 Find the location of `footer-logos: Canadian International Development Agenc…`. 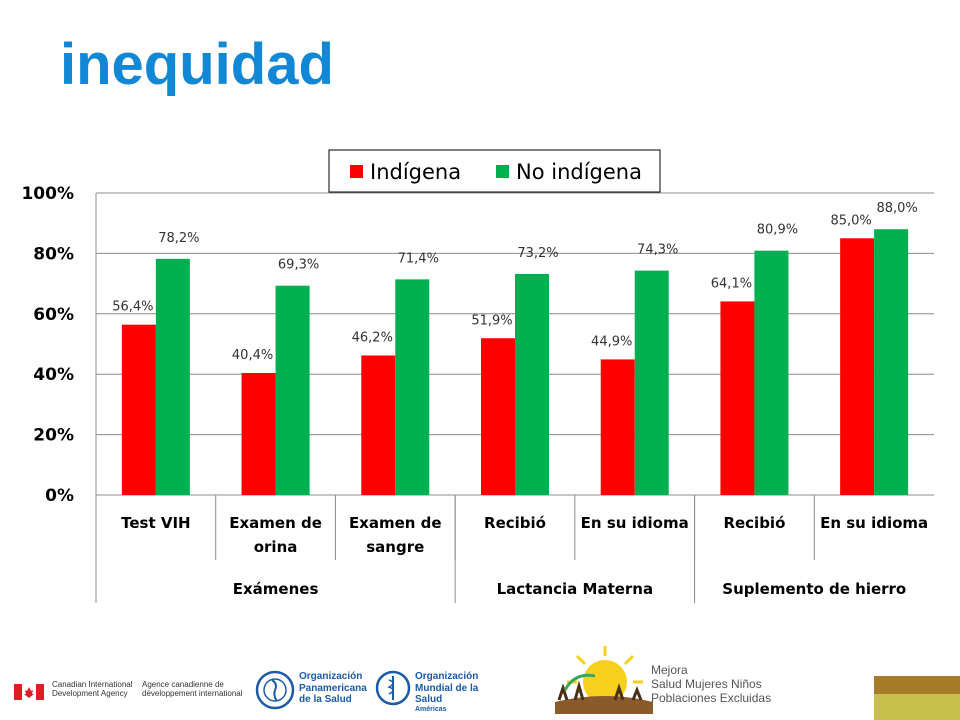

footer-logos: Canadian International Development Agenc… is located at coordinates (480, 680).